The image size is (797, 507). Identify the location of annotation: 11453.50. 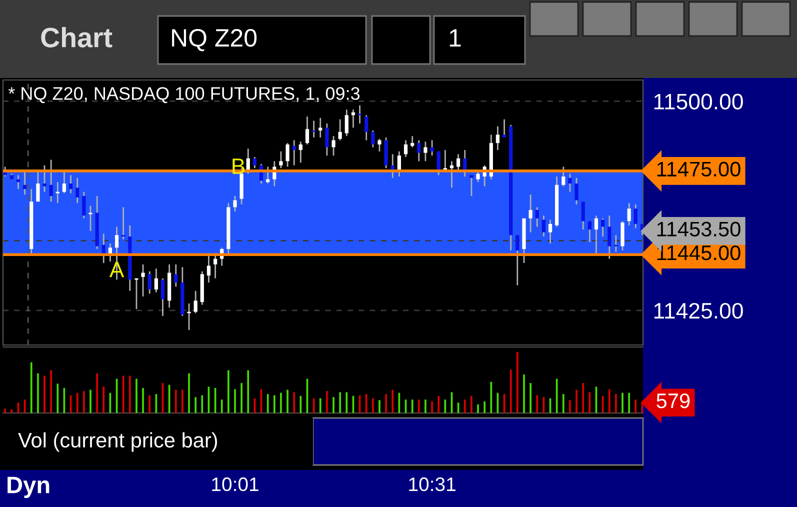
(698, 229).